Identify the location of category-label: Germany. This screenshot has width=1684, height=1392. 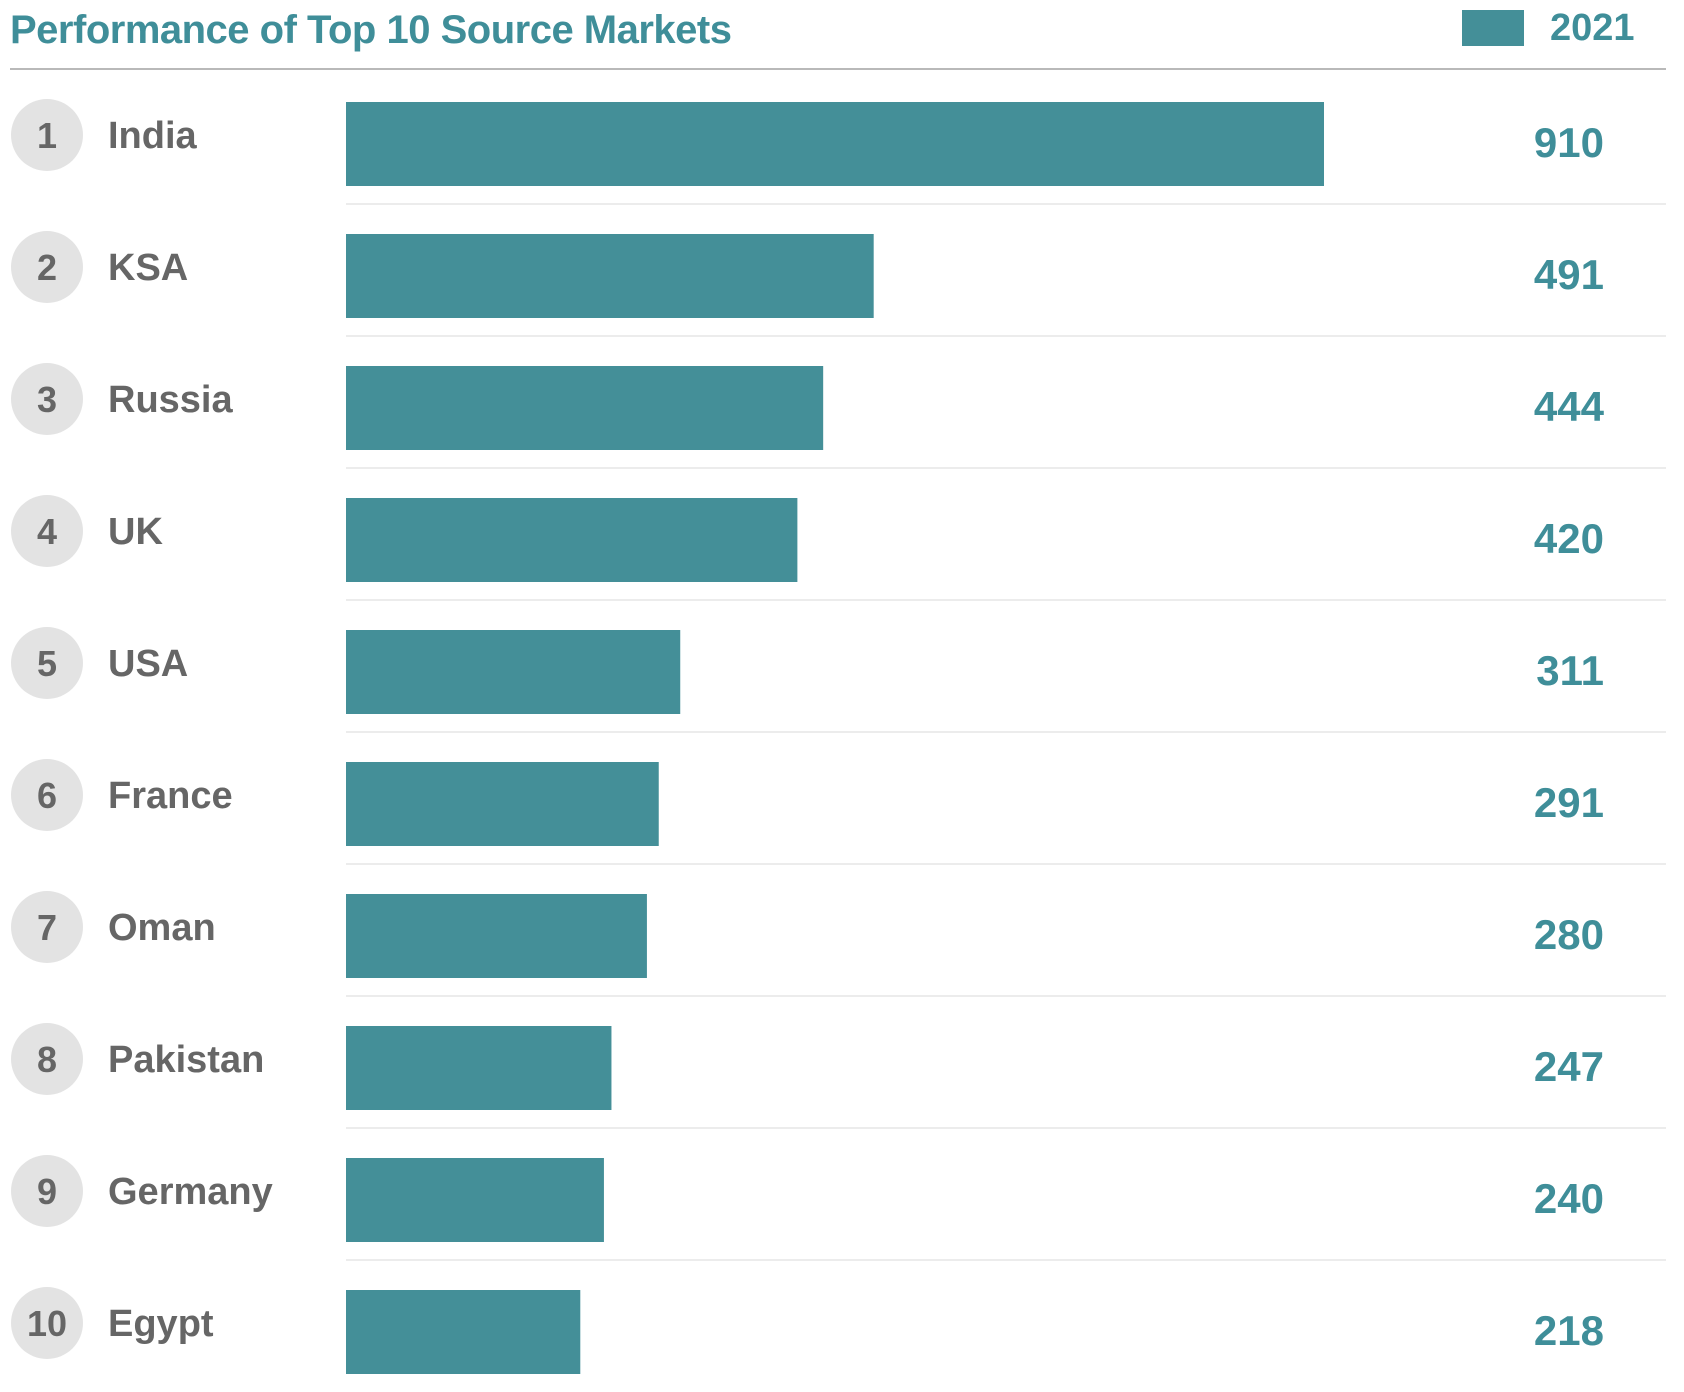
(190, 1192).